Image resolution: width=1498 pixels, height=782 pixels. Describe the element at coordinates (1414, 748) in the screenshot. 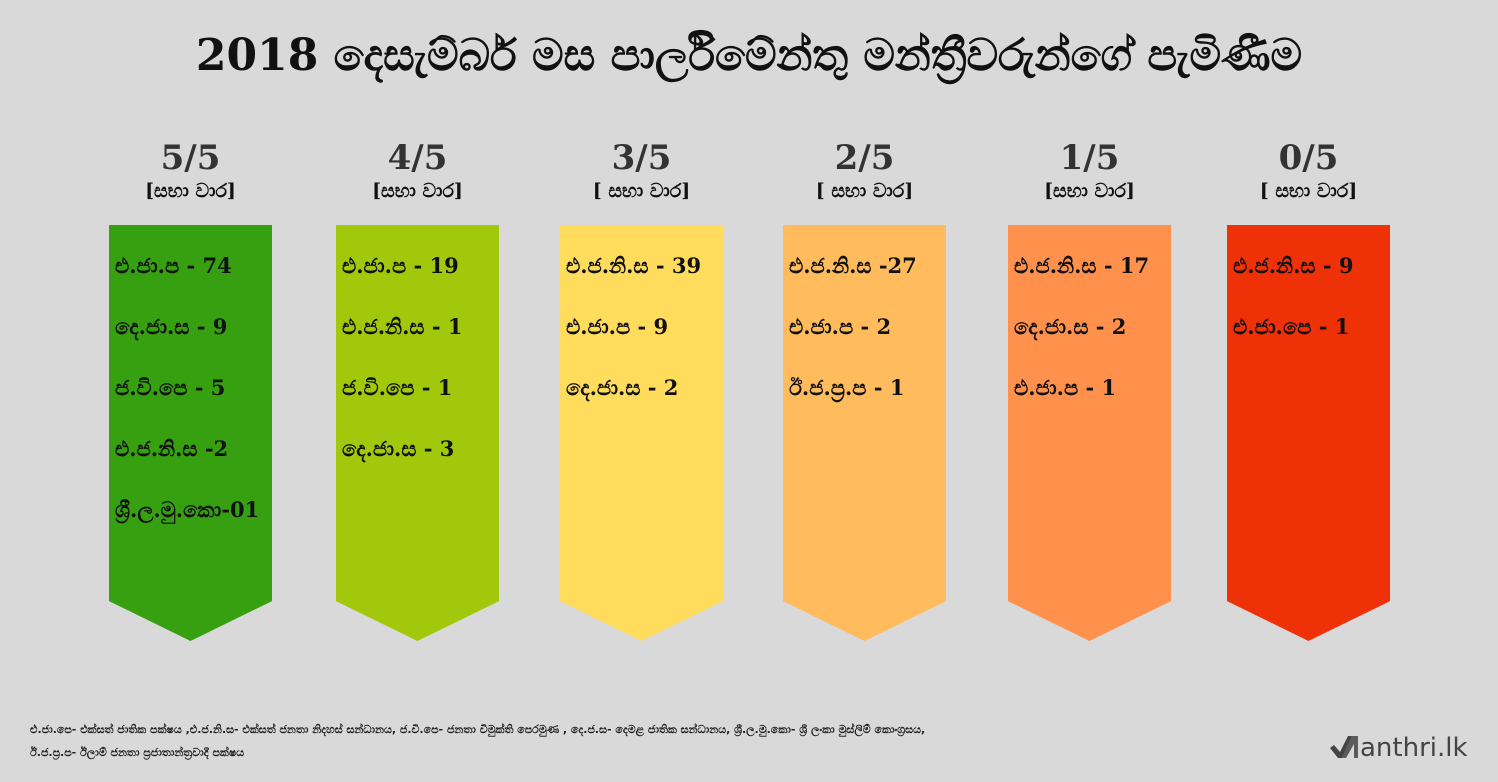

I see `logo-text: anthri.lk` at that location.